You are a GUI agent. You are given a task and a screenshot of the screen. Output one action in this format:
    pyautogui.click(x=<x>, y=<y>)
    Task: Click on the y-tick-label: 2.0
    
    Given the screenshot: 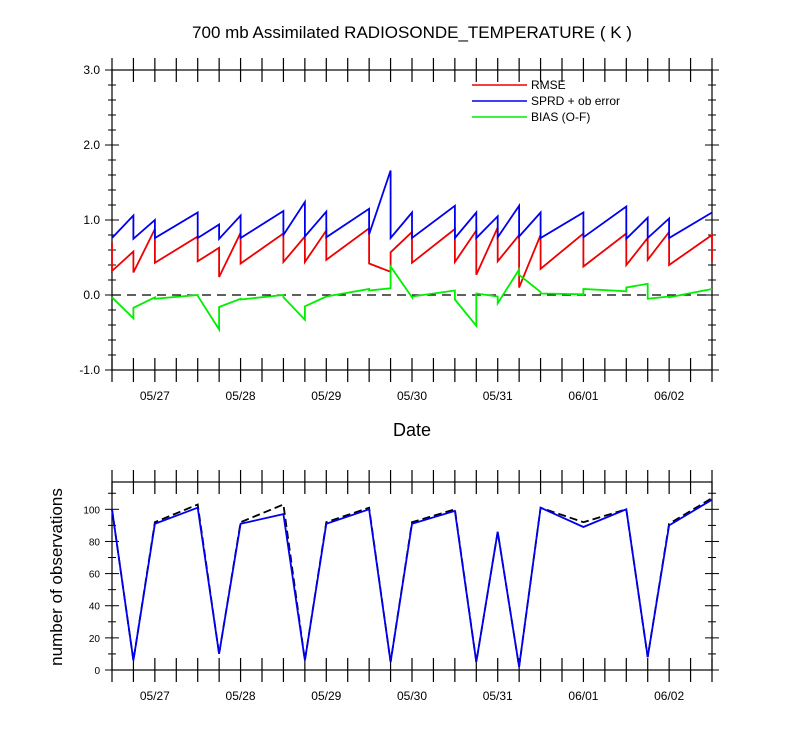 What is the action you would take?
    pyautogui.click(x=91, y=145)
    